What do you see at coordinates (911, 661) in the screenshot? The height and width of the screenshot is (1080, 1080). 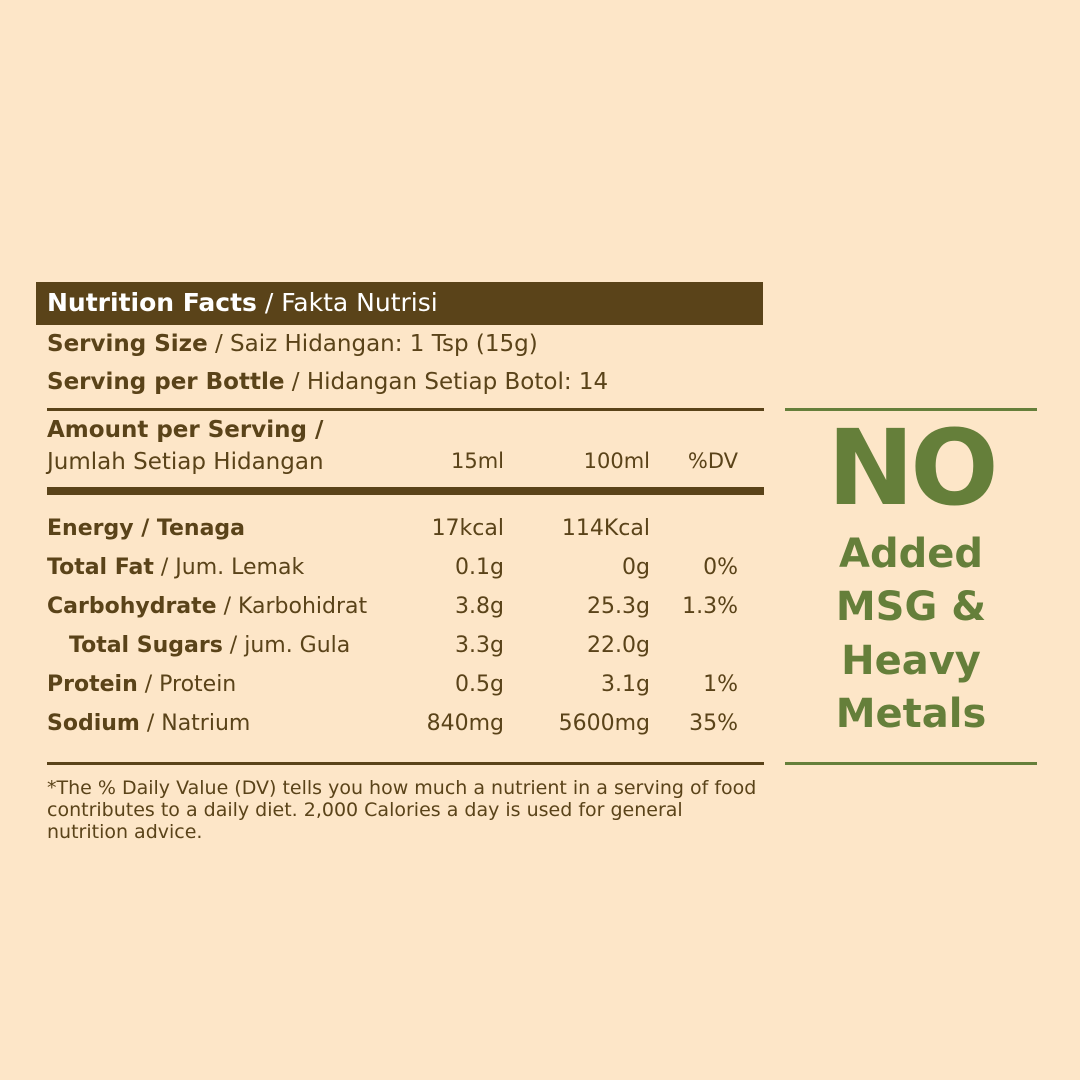 I see `claim-line: Heavy` at bounding box center [911, 661].